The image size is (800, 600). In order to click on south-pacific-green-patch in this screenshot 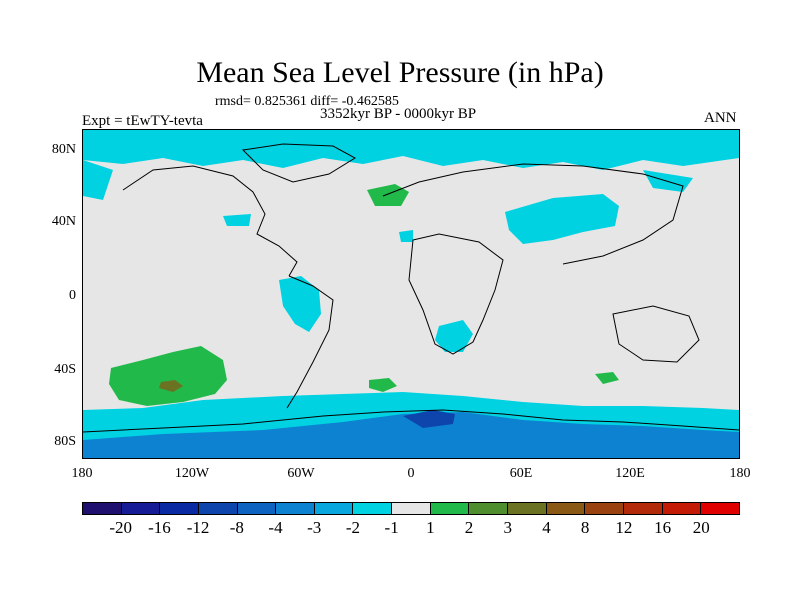, I will do `click(168, 376)`.